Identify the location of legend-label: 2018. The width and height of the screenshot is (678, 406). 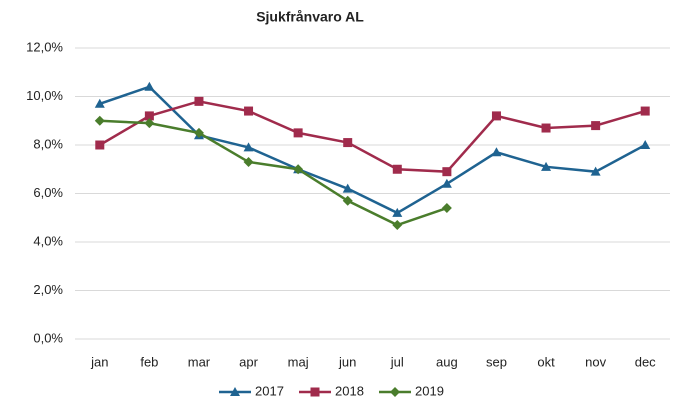
(349, 390).